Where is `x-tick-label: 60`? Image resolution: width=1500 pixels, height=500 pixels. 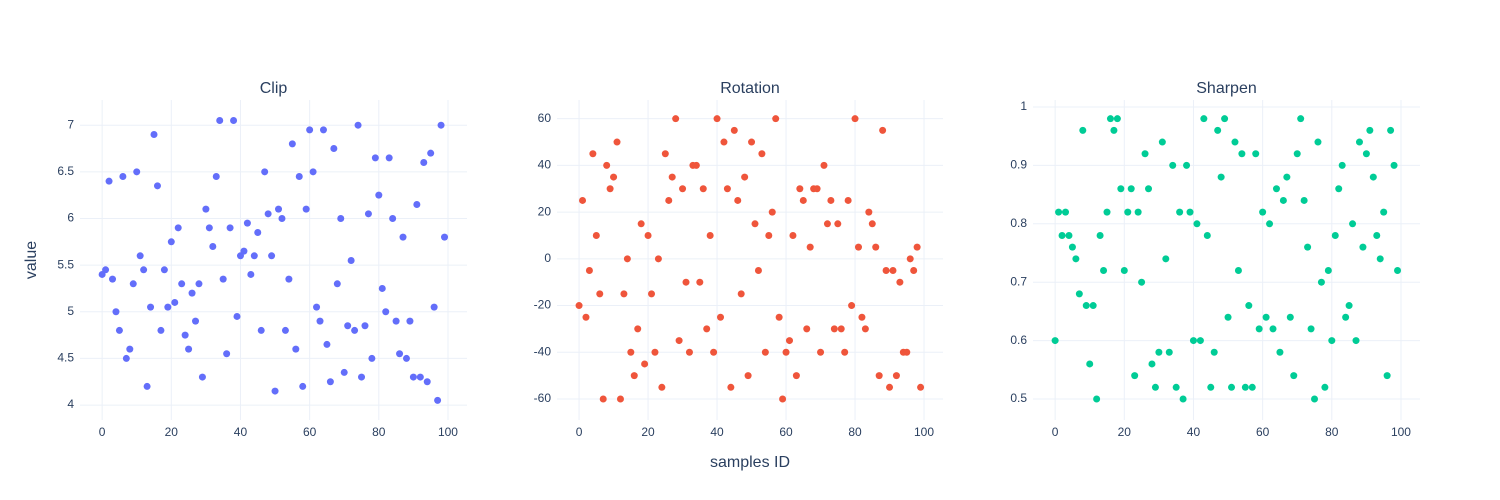 x-tick-label: 60 is located at coordinates (786, 432).